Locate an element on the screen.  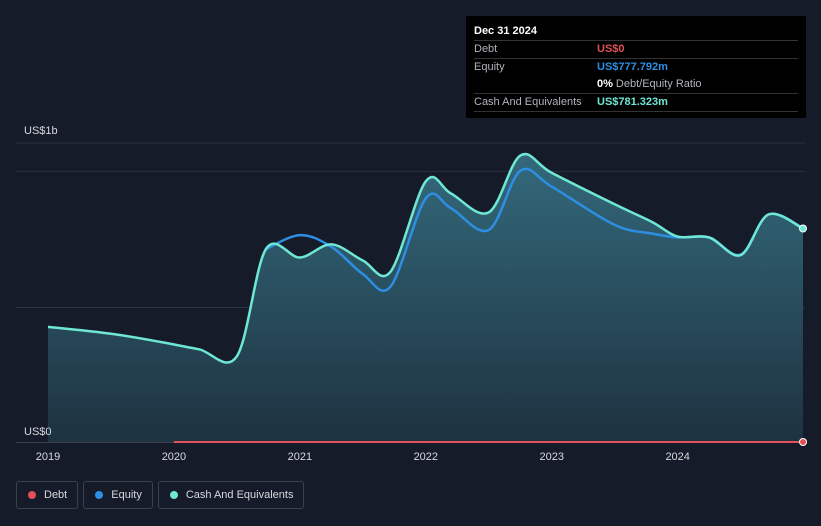
tooltip-debt-row: Debt US$0 is located at coordinates (636, 50).